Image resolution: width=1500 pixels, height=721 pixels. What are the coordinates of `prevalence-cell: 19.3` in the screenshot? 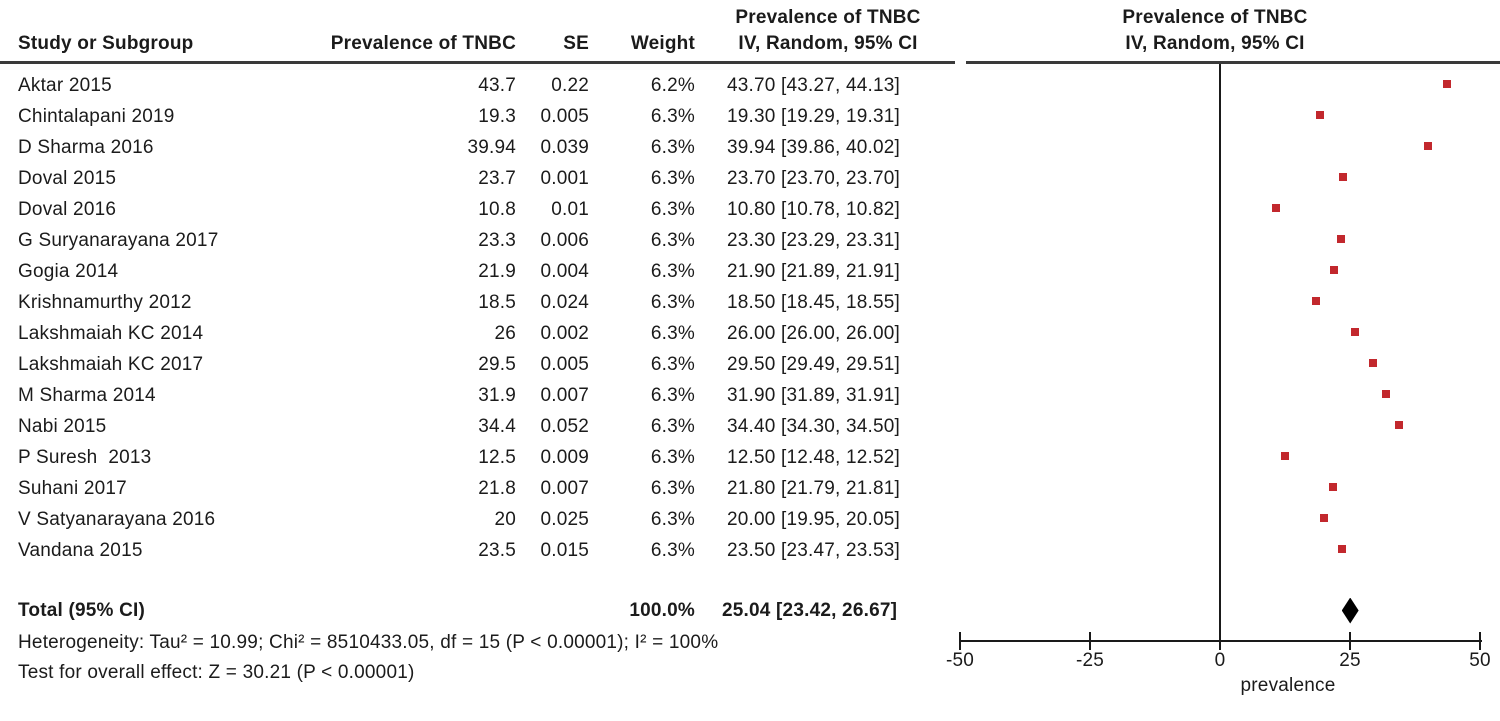 It's located at (497, 116).